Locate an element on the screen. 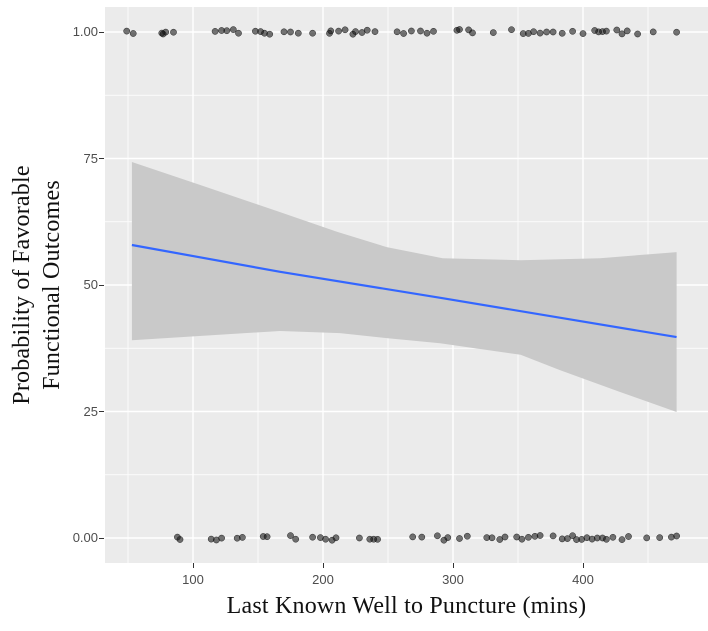 The width and height of the screenshot is (708, 631). x-axis-title: Last Known Well to Puncture (mins) is located at coordinates (406, 606).